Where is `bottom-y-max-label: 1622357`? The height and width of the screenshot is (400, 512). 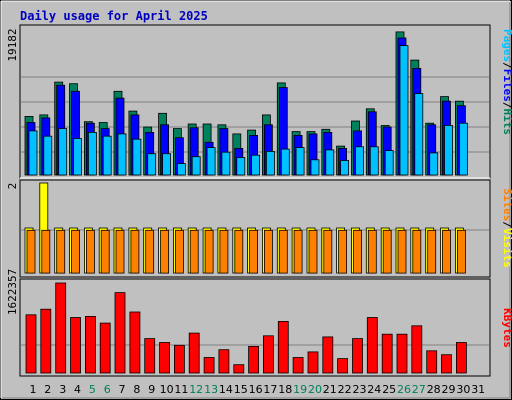
bottom-y-max-label: 1622357 is located at coordinates (12, 292).